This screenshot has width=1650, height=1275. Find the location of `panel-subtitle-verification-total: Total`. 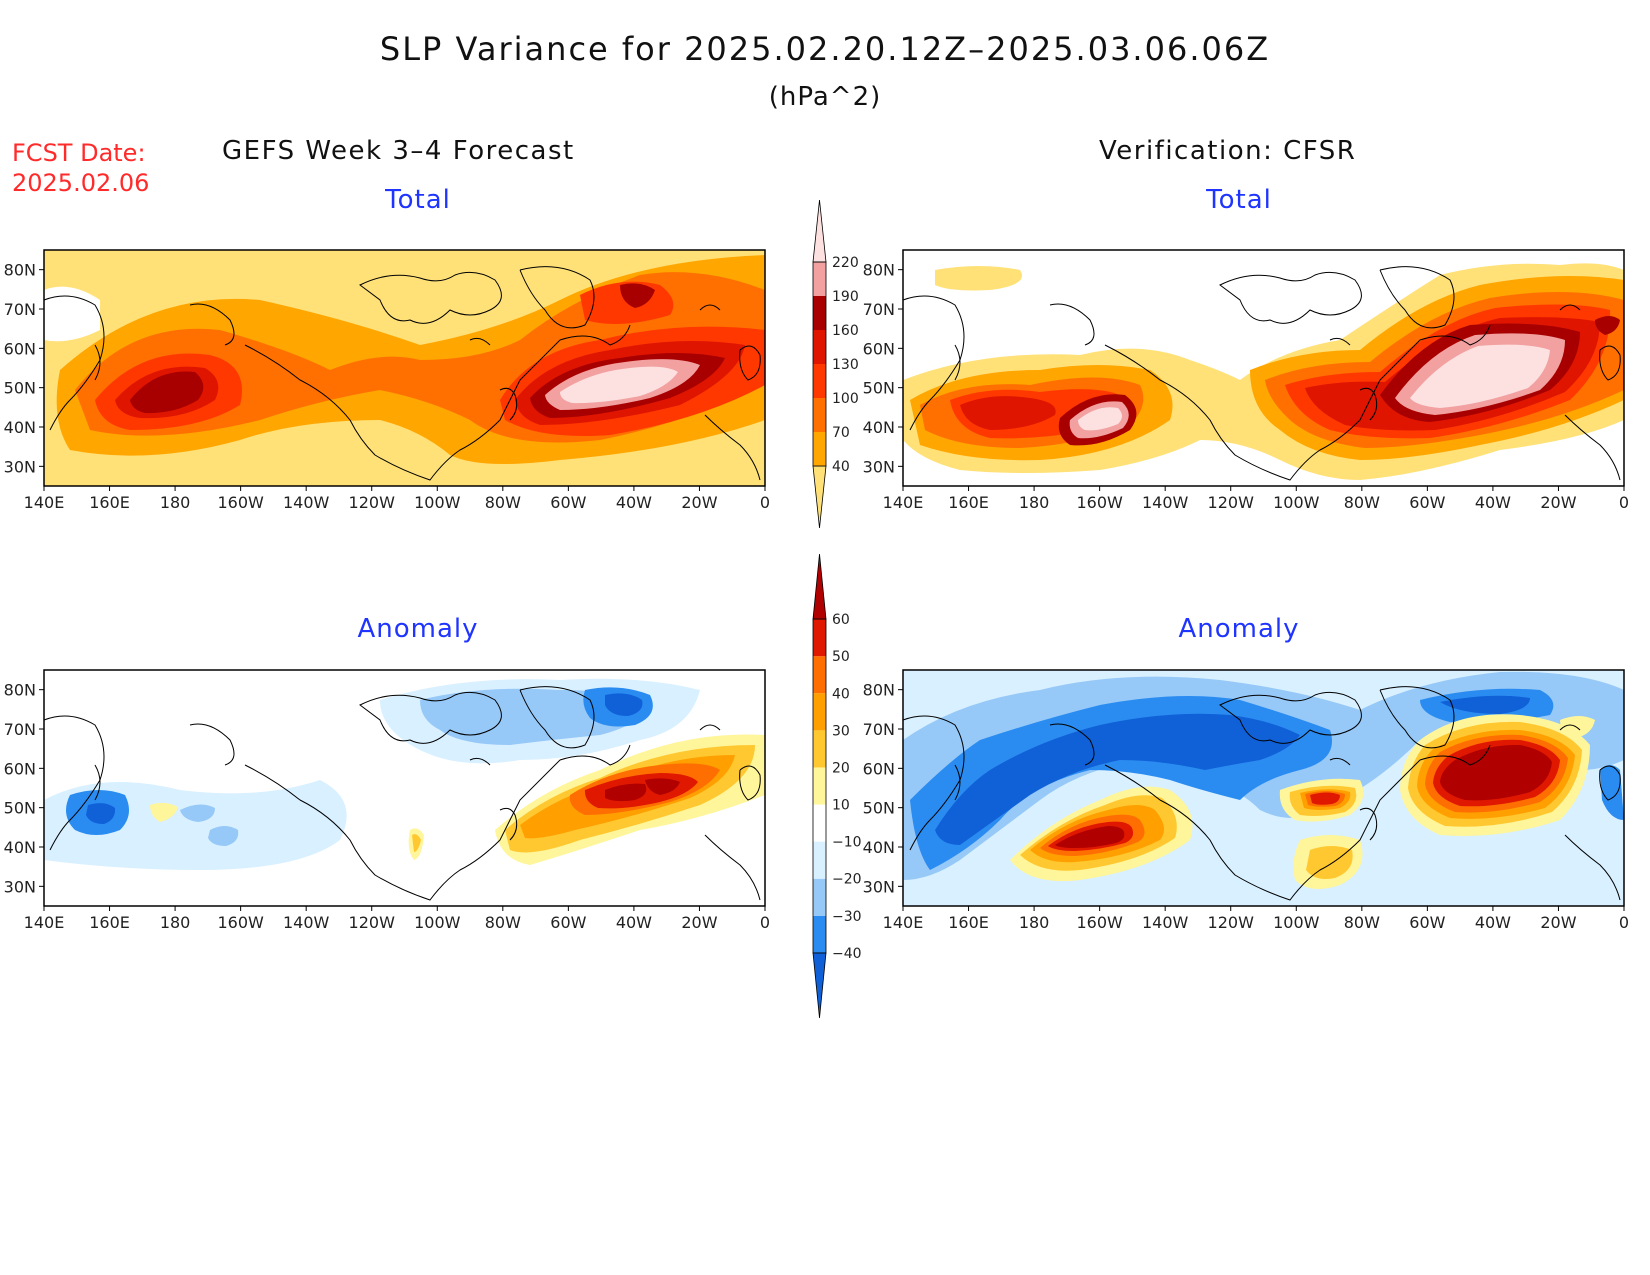

panel-subtitle-verification-total: Total is located at coordinates (1239, 200).